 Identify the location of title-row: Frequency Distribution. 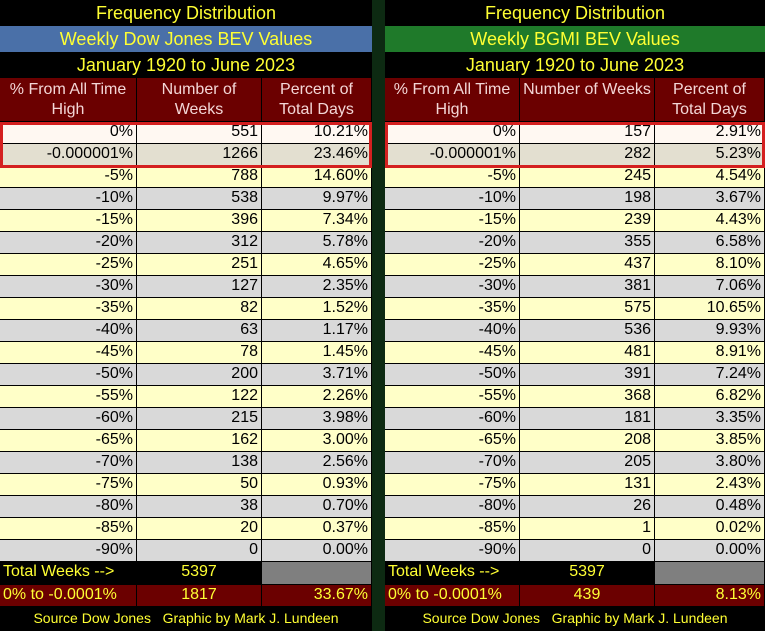
(186, 13).